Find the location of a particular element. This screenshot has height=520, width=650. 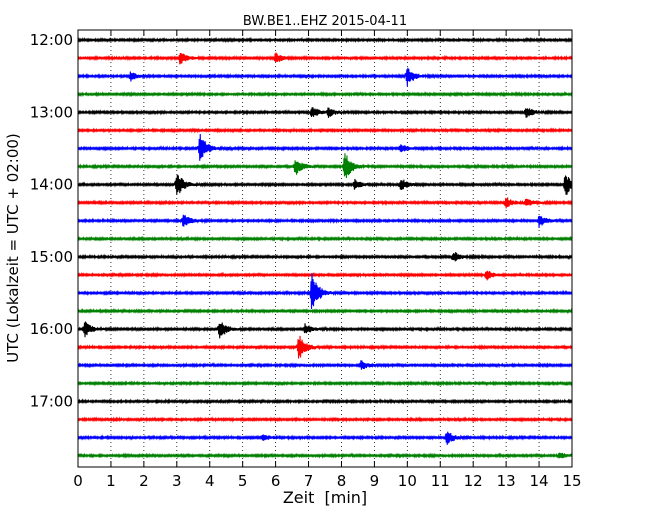

x-tick-label-8: 8 is located at coordinates (342, 481).